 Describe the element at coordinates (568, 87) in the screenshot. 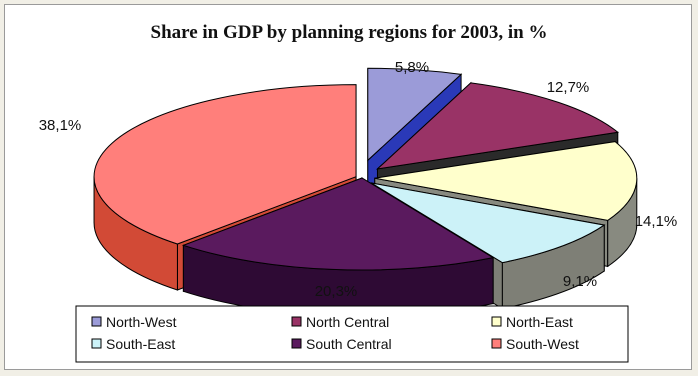

I see `data-label-north-central: 12,7%` at that location.